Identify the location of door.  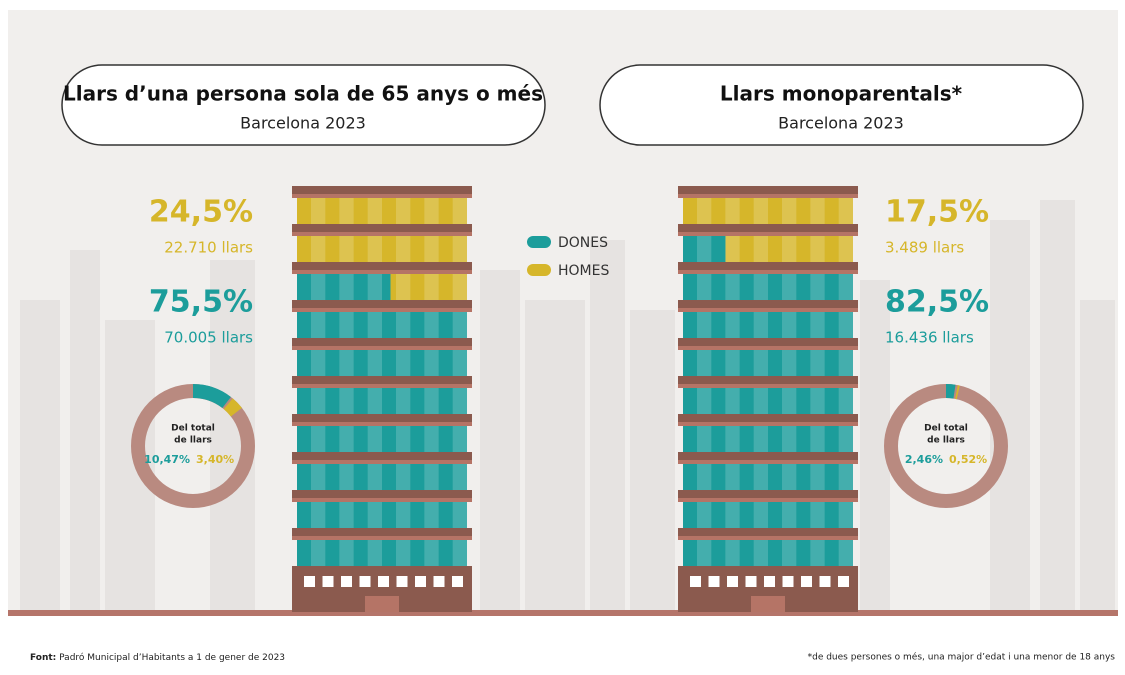
(382, 604).